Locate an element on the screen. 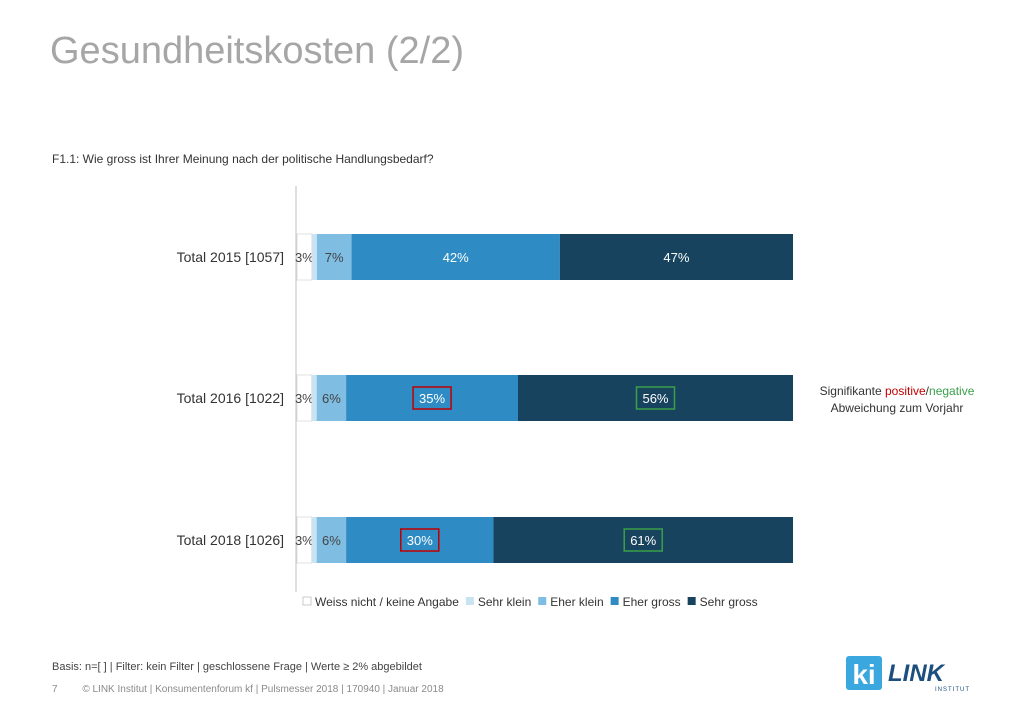 The image size is (1024, 709). page-title: Gesundheitskosten (2/2) is located at coordinates (257, 51).